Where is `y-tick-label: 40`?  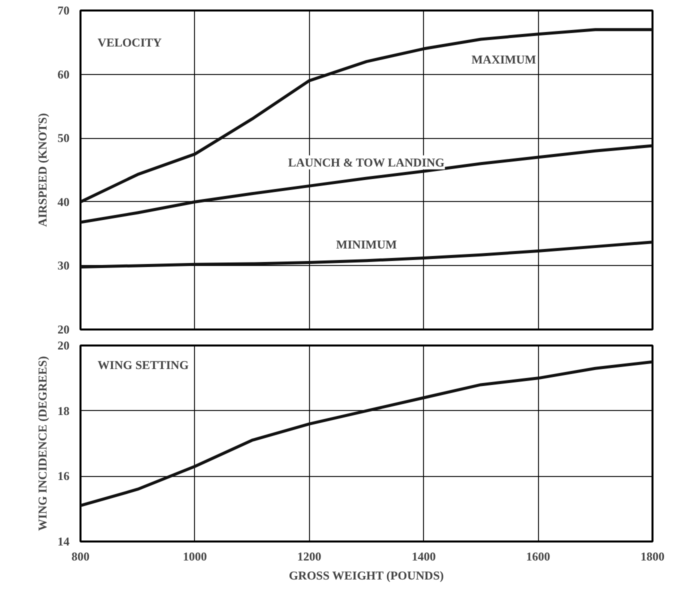 y-tick-label: 40 is located at coordinates (64, 201).